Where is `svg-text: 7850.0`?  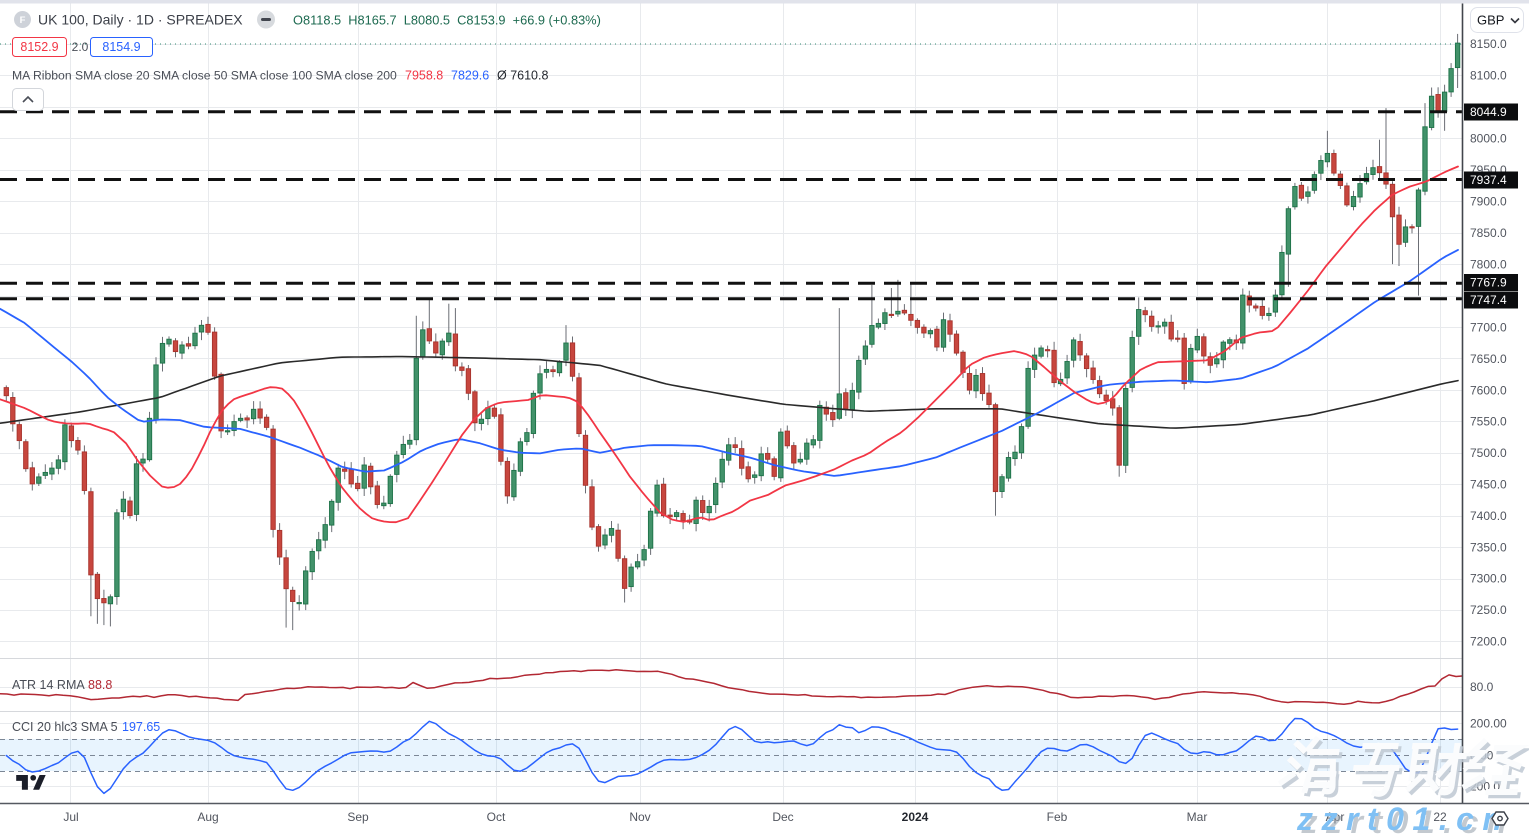
svg-text: 7850.0 is located at coordinates (1488, 233).